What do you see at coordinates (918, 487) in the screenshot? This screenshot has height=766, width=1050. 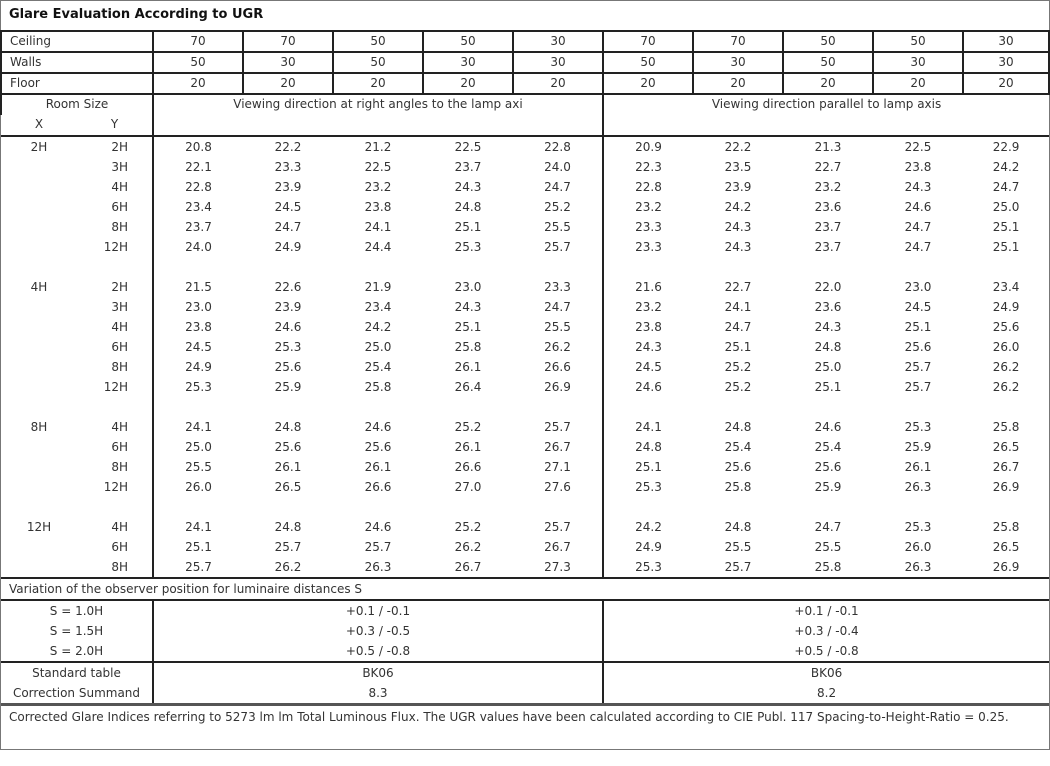 I see `ugr-value: 26.3` at bounding box center [918, 487].